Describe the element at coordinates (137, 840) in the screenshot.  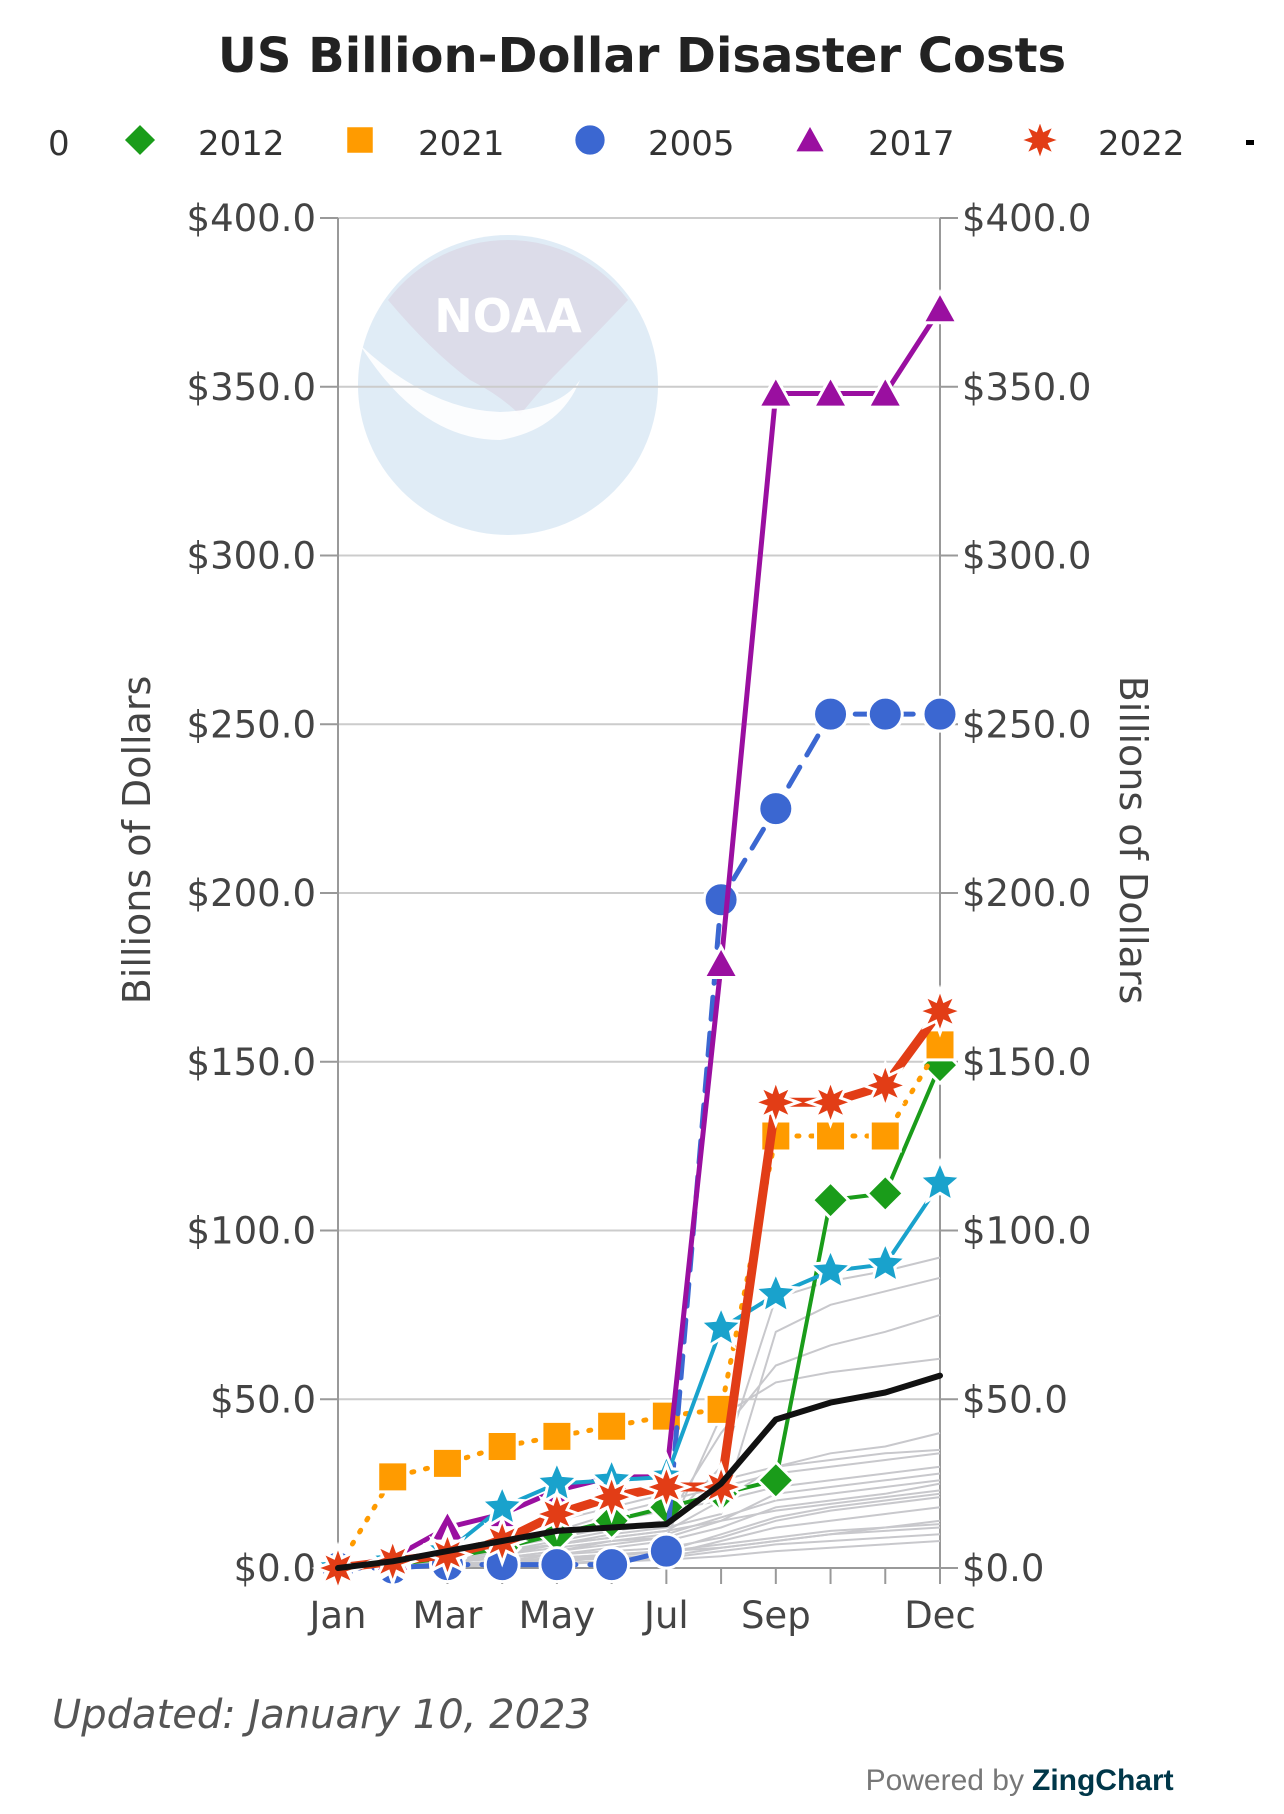
I see `y-axis-title-left: Billions of Dollars` at that location.